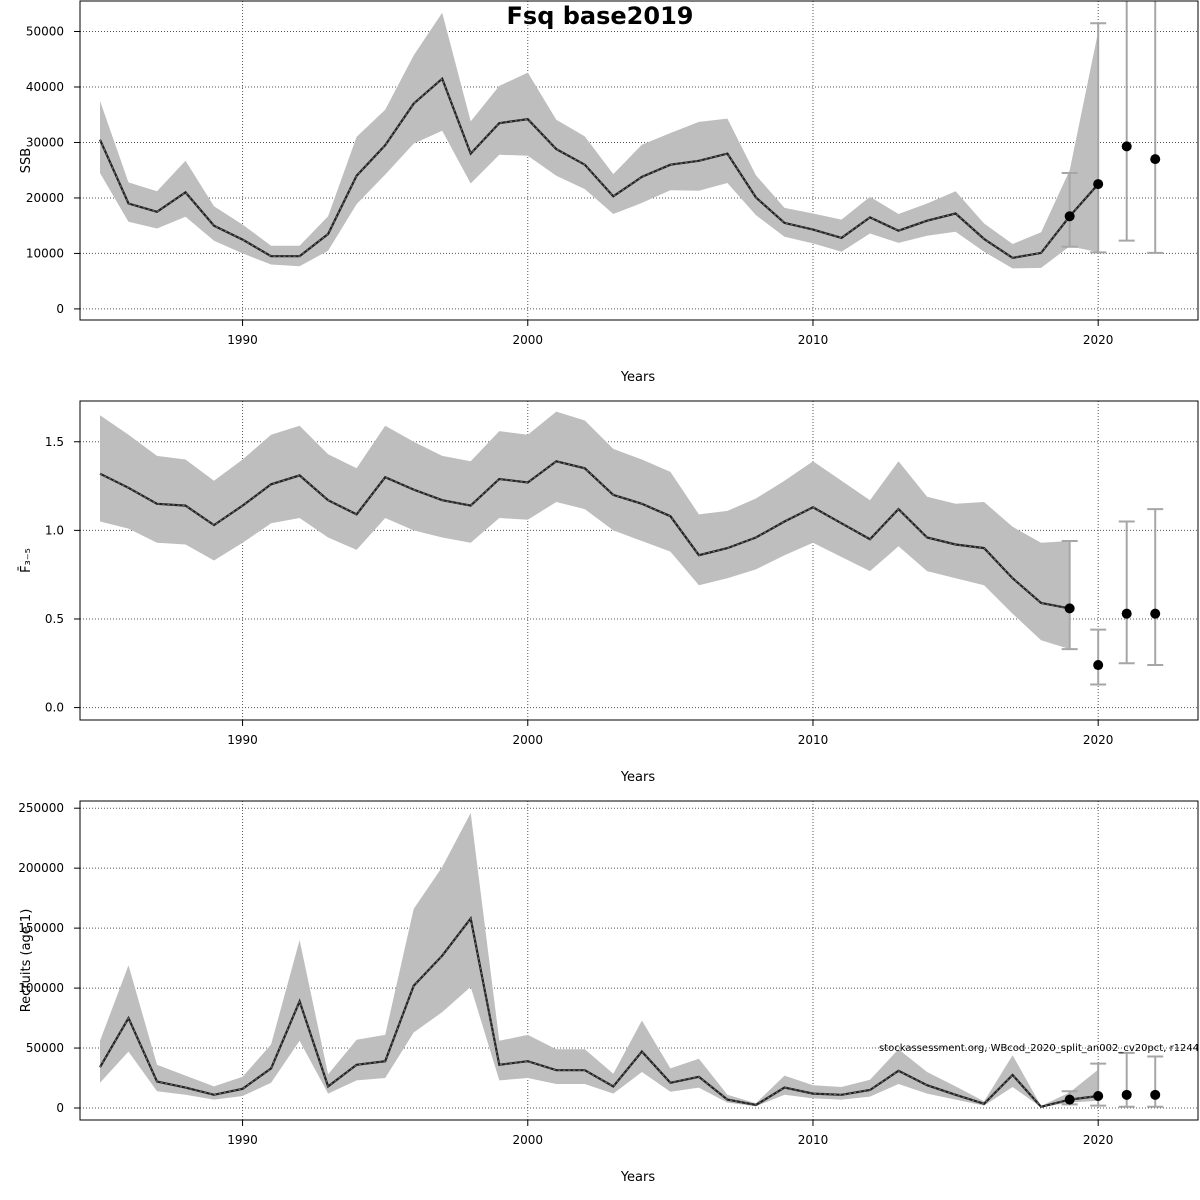  I want to click on y-tick-label: 100000, so click(41, 988).